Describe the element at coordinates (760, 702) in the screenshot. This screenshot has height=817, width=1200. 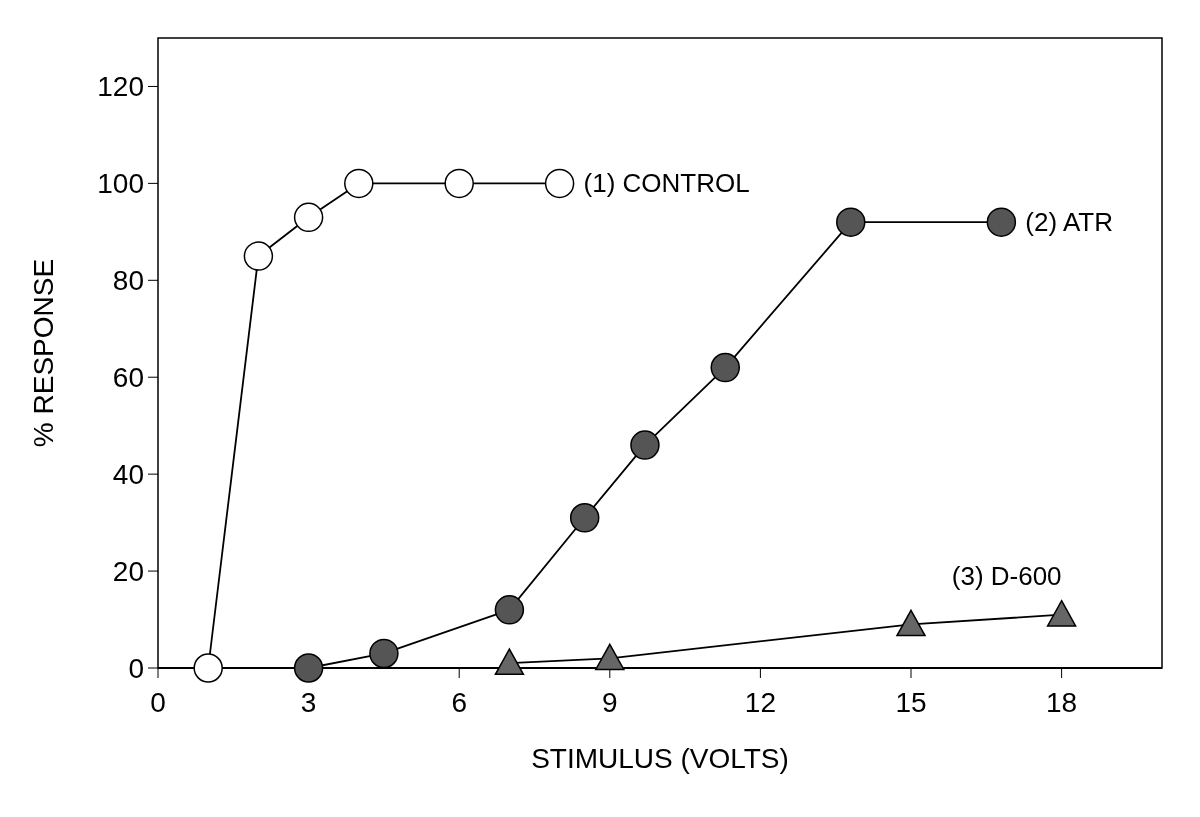
I see `x-tick-label: 12` at that location.